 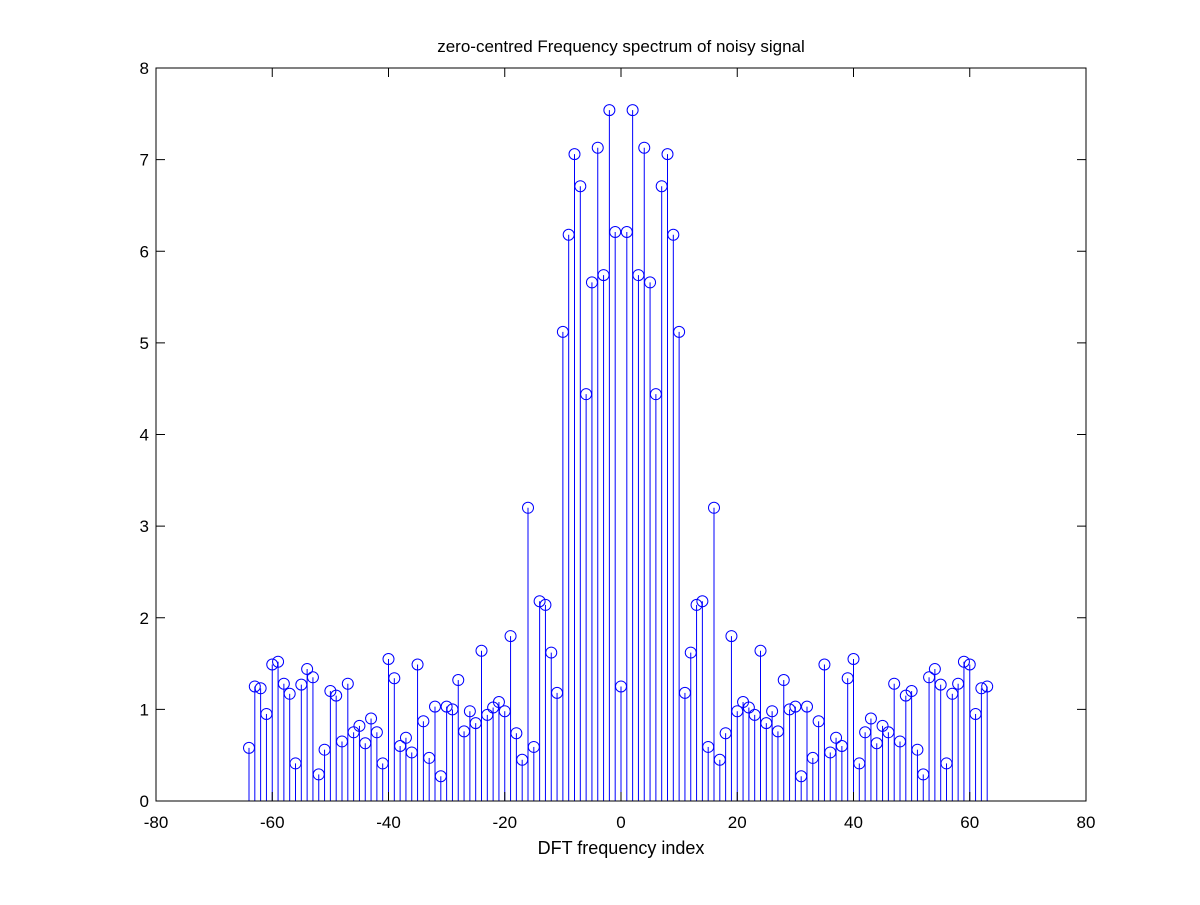 I want to click on y-tick-label: 3, so click(x=144, y=526).